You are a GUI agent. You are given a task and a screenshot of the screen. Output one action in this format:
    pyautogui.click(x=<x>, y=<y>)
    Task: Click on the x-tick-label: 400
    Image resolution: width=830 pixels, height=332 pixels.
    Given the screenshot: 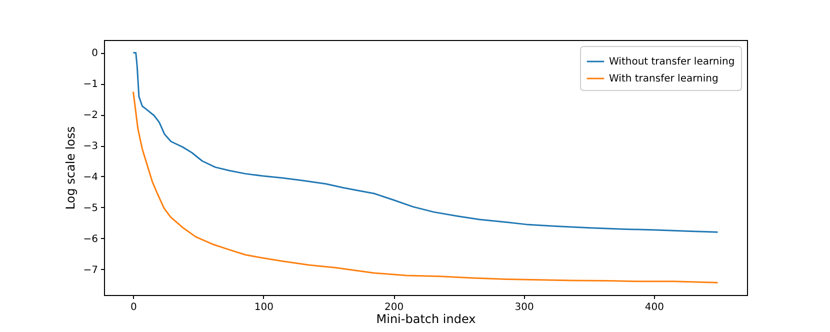 What is the action you would take?
    pyautogui.click(x=654, y=307)
    